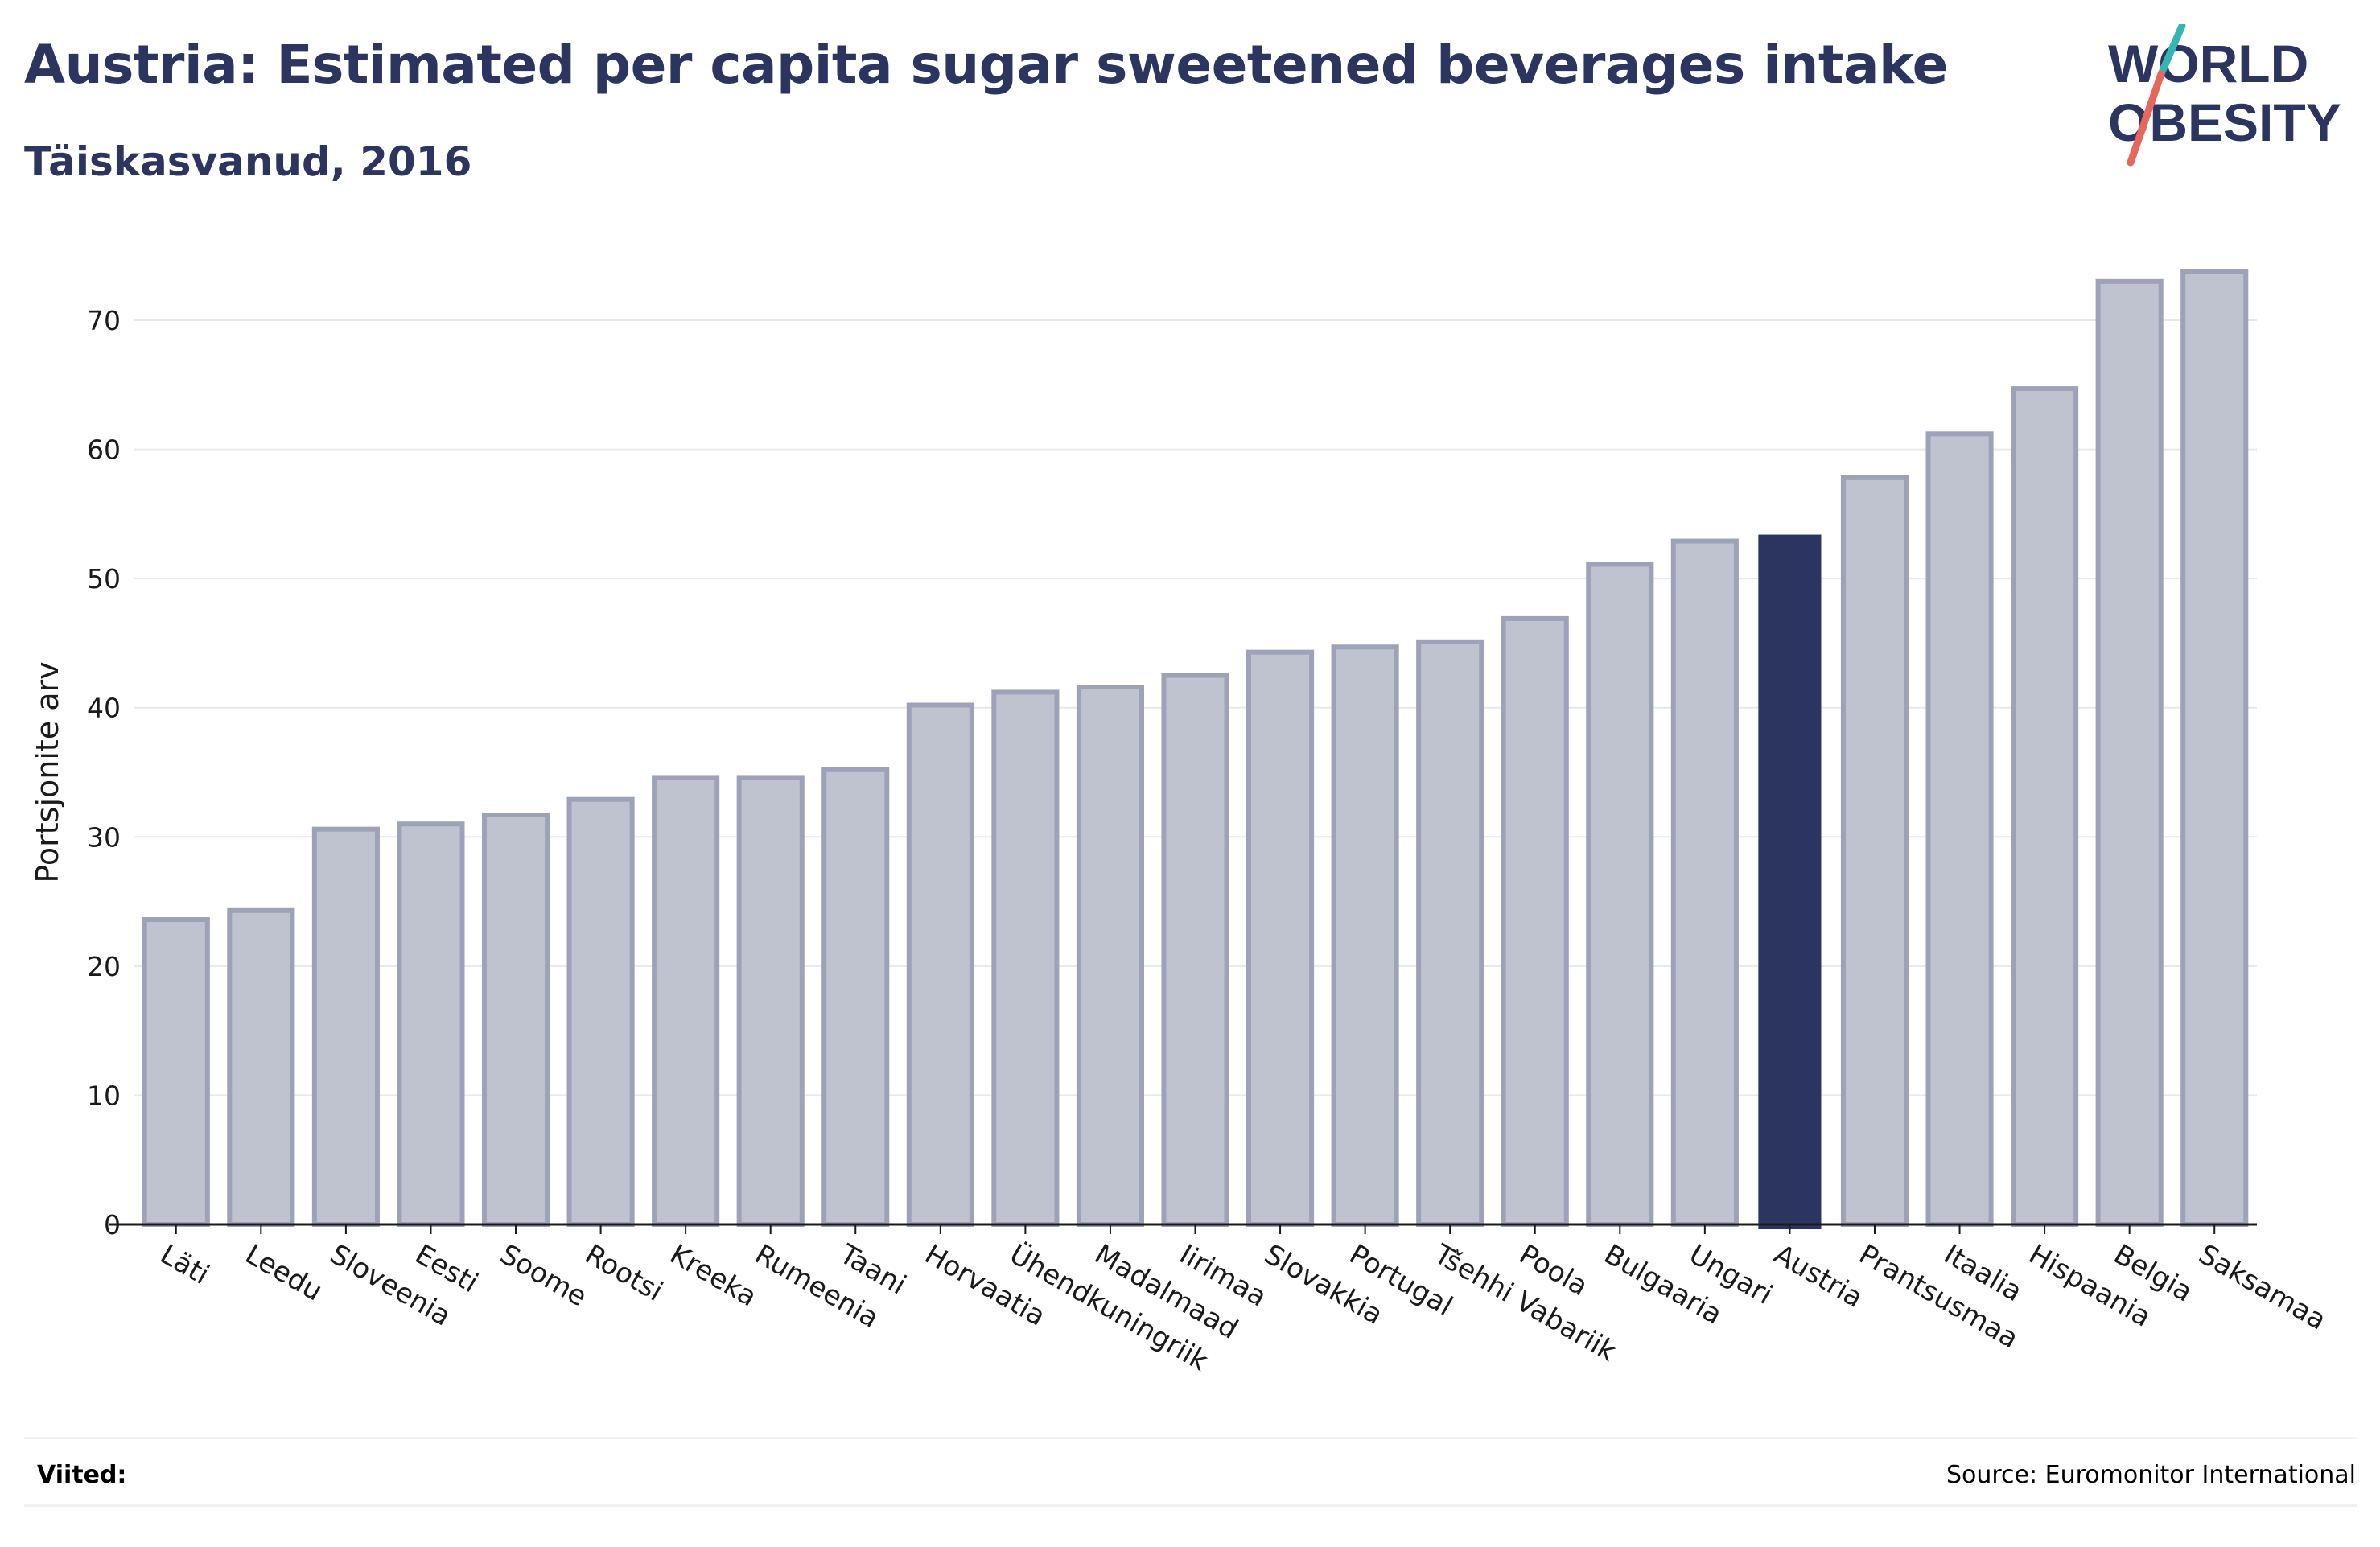 The height and width of the screenshot is (1547, 2380). What do you see at coordinates (2151, 1475) in the screenshot?
I see `footer-source: Source: Euromonitor International` at bounding box center [2151, 1475].